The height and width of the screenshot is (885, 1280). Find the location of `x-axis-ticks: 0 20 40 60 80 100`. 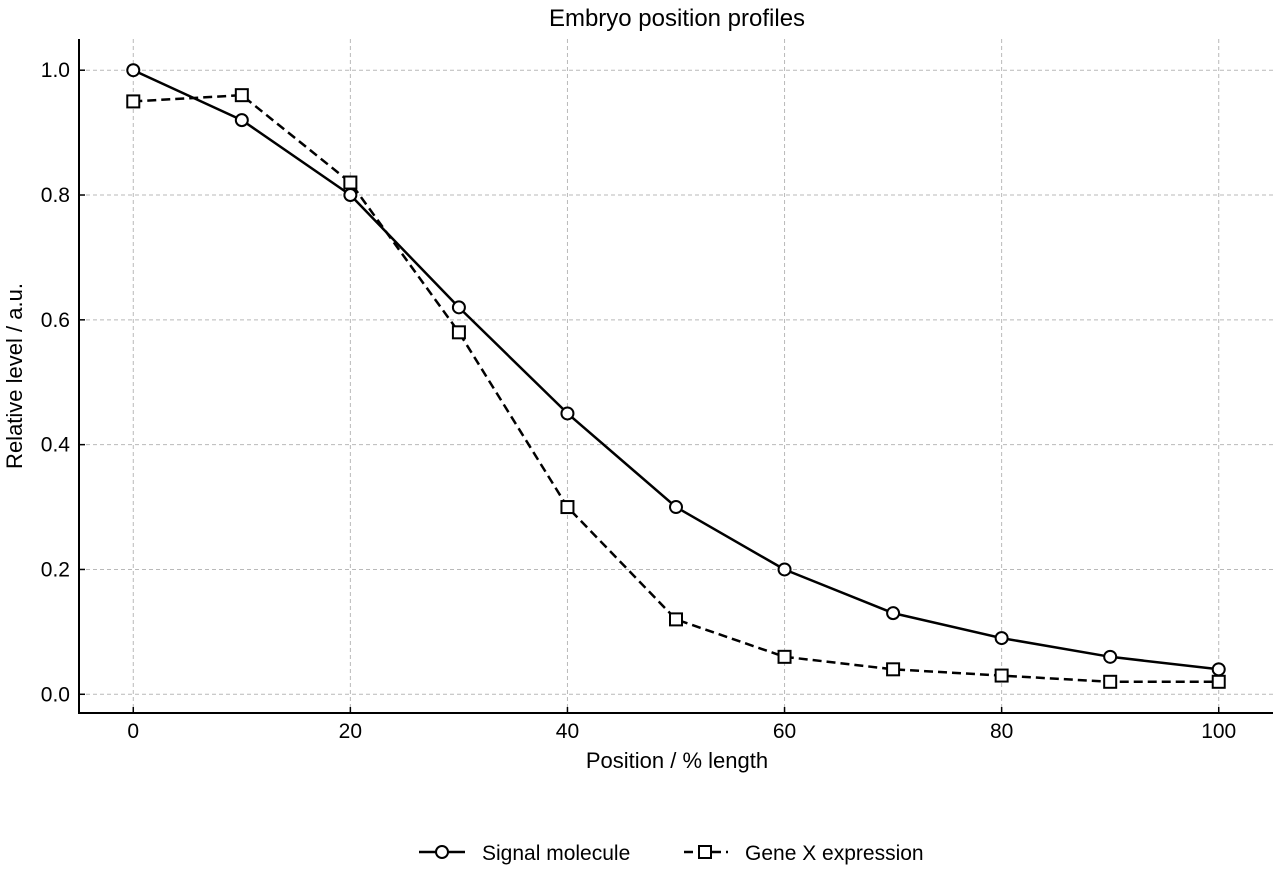

x-axis-ticks: 0 20 40 60 80 100 is located at coordinates (681, 725).